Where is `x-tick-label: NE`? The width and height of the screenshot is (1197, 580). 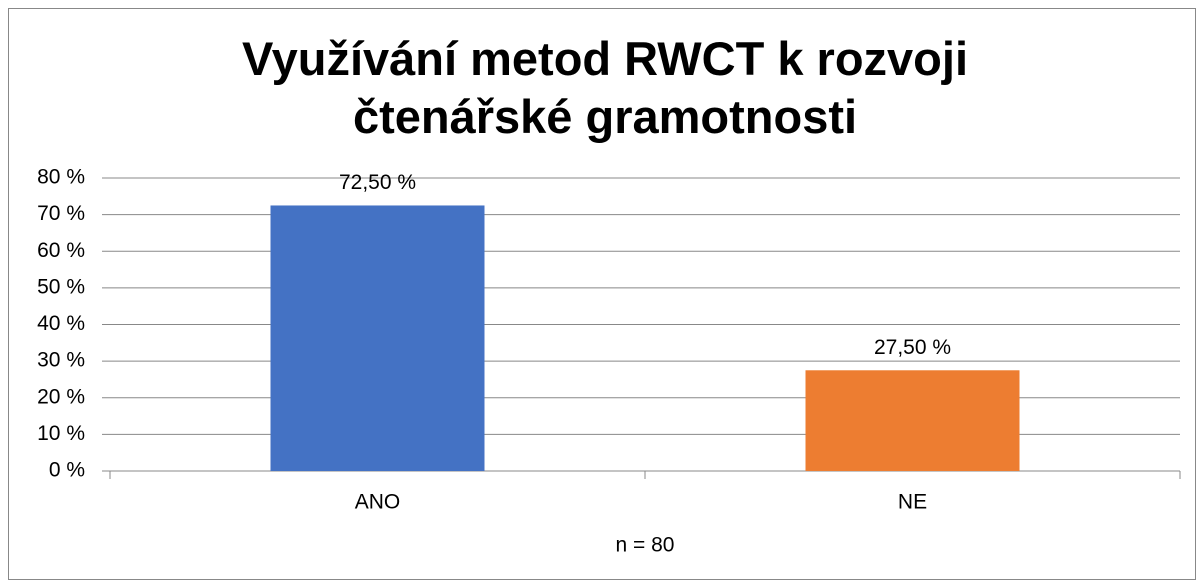
x-tick-label: NE is located at coordinates (912, 502).